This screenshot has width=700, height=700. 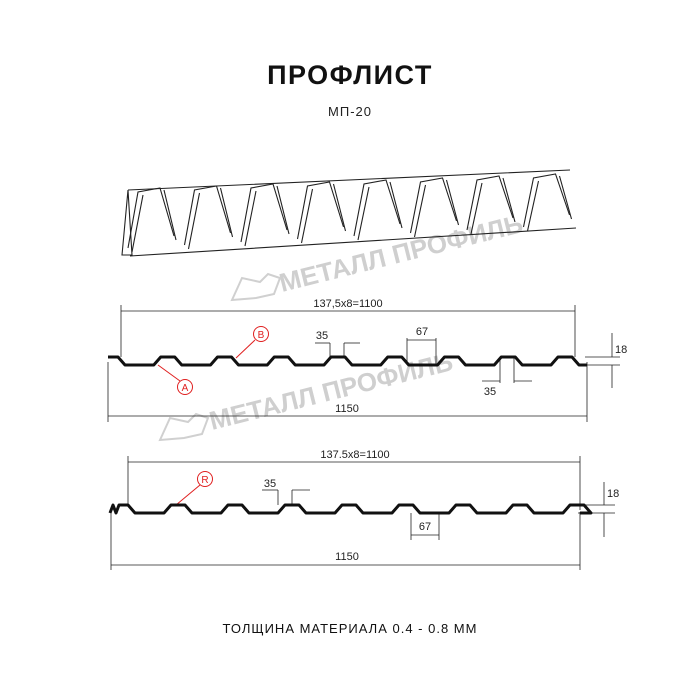 I want to click on material-thickness: ТОЛЩИНА МАТЕРИАЛА 0.4 - 0.8 ММ, so click(x=350, y=628).